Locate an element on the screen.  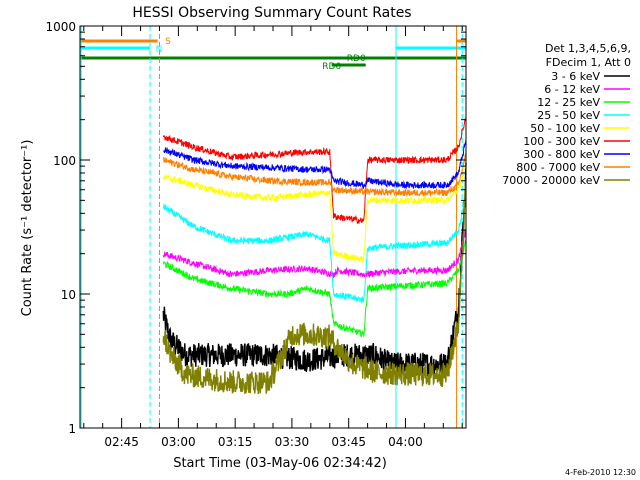
legend-label: 300 - 800 keV is located at coordinates (561, 154).